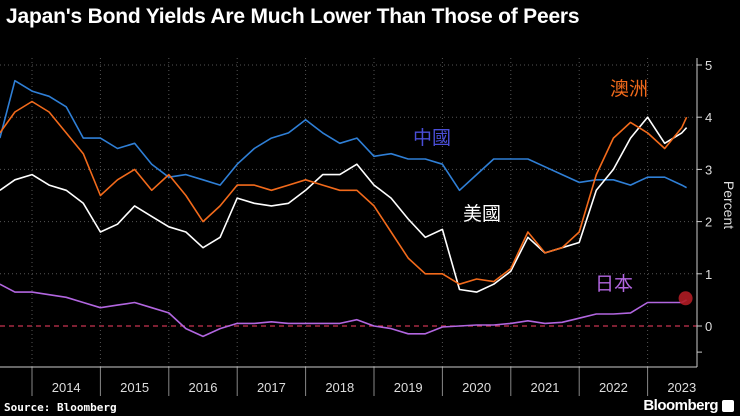 This screenshot has width=740, height=416. Describe the element at coordinates (60, 407) in the screenshot. I see `source-note: Source: Bloomberg` at that location.